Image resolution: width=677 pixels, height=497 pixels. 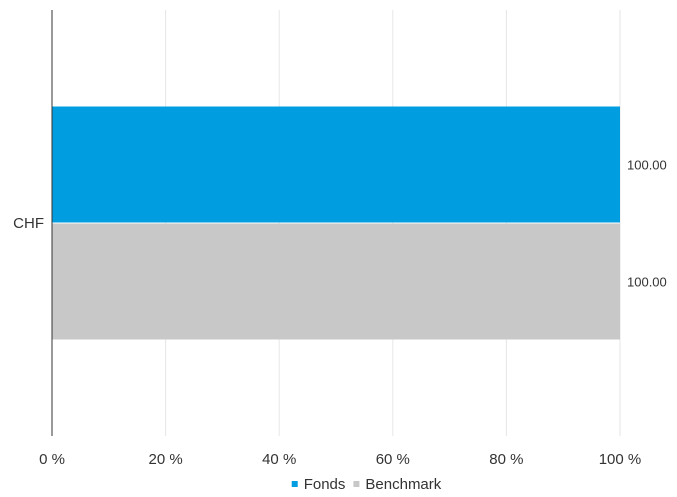 What do you see at coordinates (325, 484) in the screenshot?
I see `legend-label: Fonds` at bounding box center [325, 484].